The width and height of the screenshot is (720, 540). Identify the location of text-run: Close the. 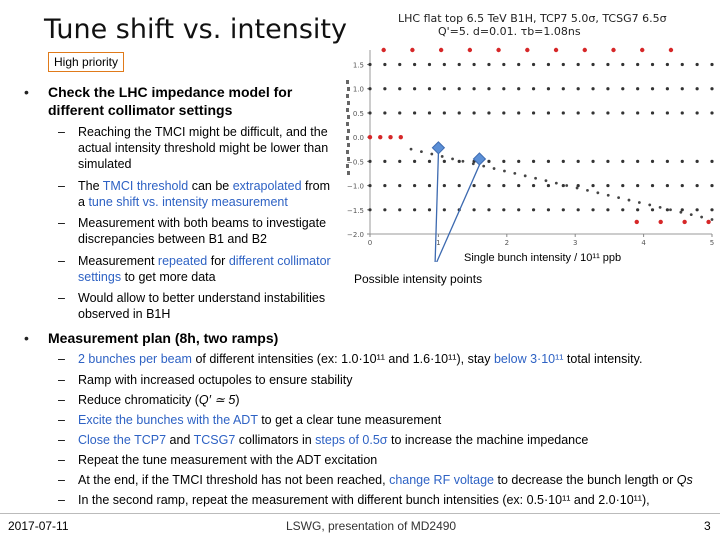
(106, 440).